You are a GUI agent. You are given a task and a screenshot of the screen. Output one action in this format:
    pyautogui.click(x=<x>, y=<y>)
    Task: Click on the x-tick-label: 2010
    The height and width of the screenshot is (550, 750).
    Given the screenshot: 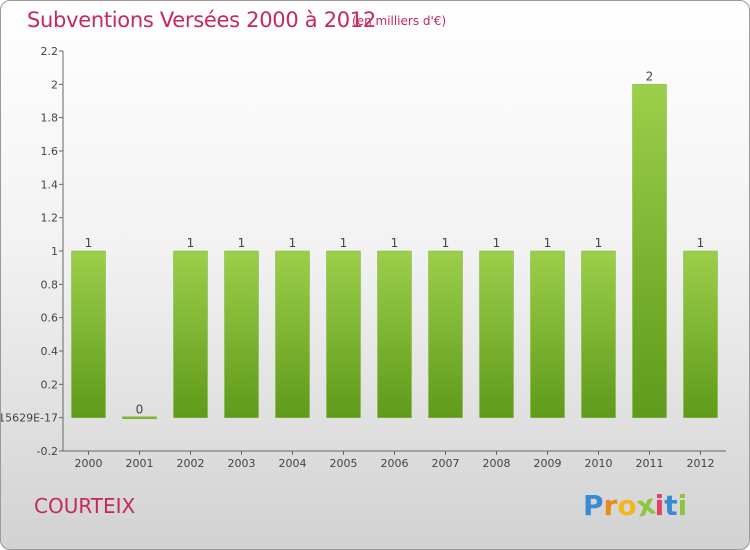 What is the action you would take?
    pyautogui.click(x=599, y=463)
    